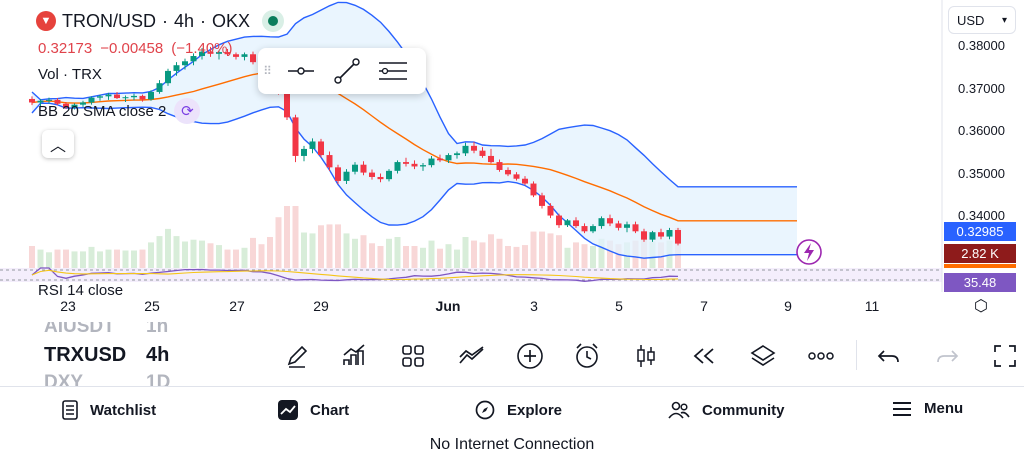  What do you see at coordinates (70, 410) in the screenshot?
I see `watchlist-icon` at bounding box center [70, 410].